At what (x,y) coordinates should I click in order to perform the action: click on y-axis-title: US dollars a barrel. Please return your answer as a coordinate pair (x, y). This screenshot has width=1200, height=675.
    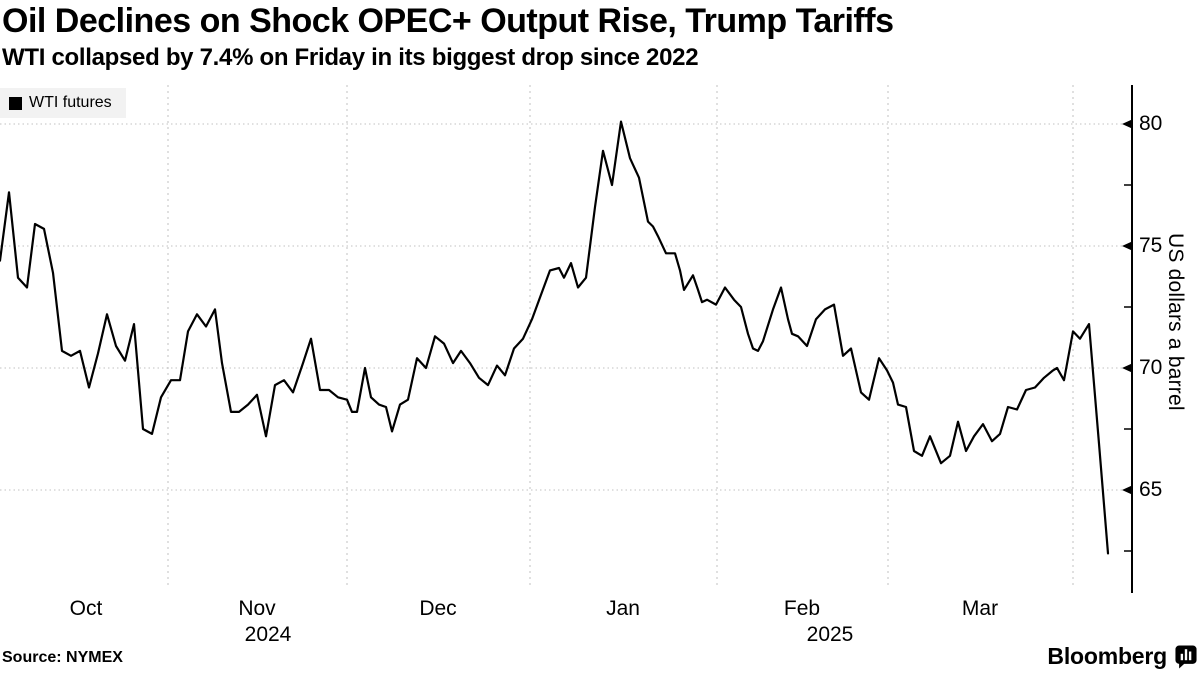
    Looking at the image, I should click on (1175, 322).